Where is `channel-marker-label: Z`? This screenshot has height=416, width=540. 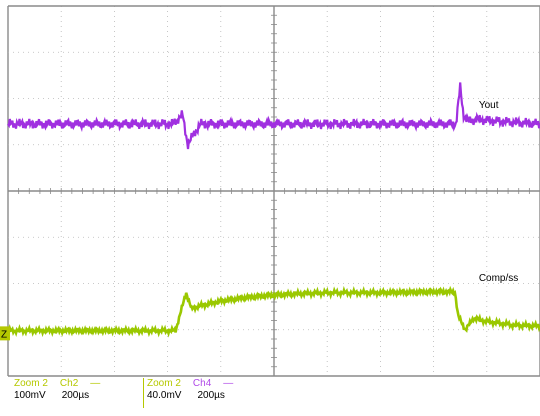 channel-marker-label: Z is located at coordinates (4, 334).